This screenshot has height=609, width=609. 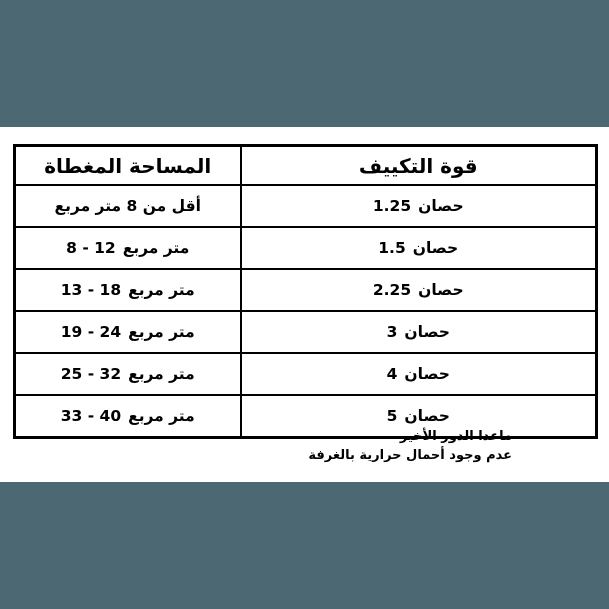 I want to click on footnote-line: ماعدا الدور الأخير, so click(x=455, y=436).